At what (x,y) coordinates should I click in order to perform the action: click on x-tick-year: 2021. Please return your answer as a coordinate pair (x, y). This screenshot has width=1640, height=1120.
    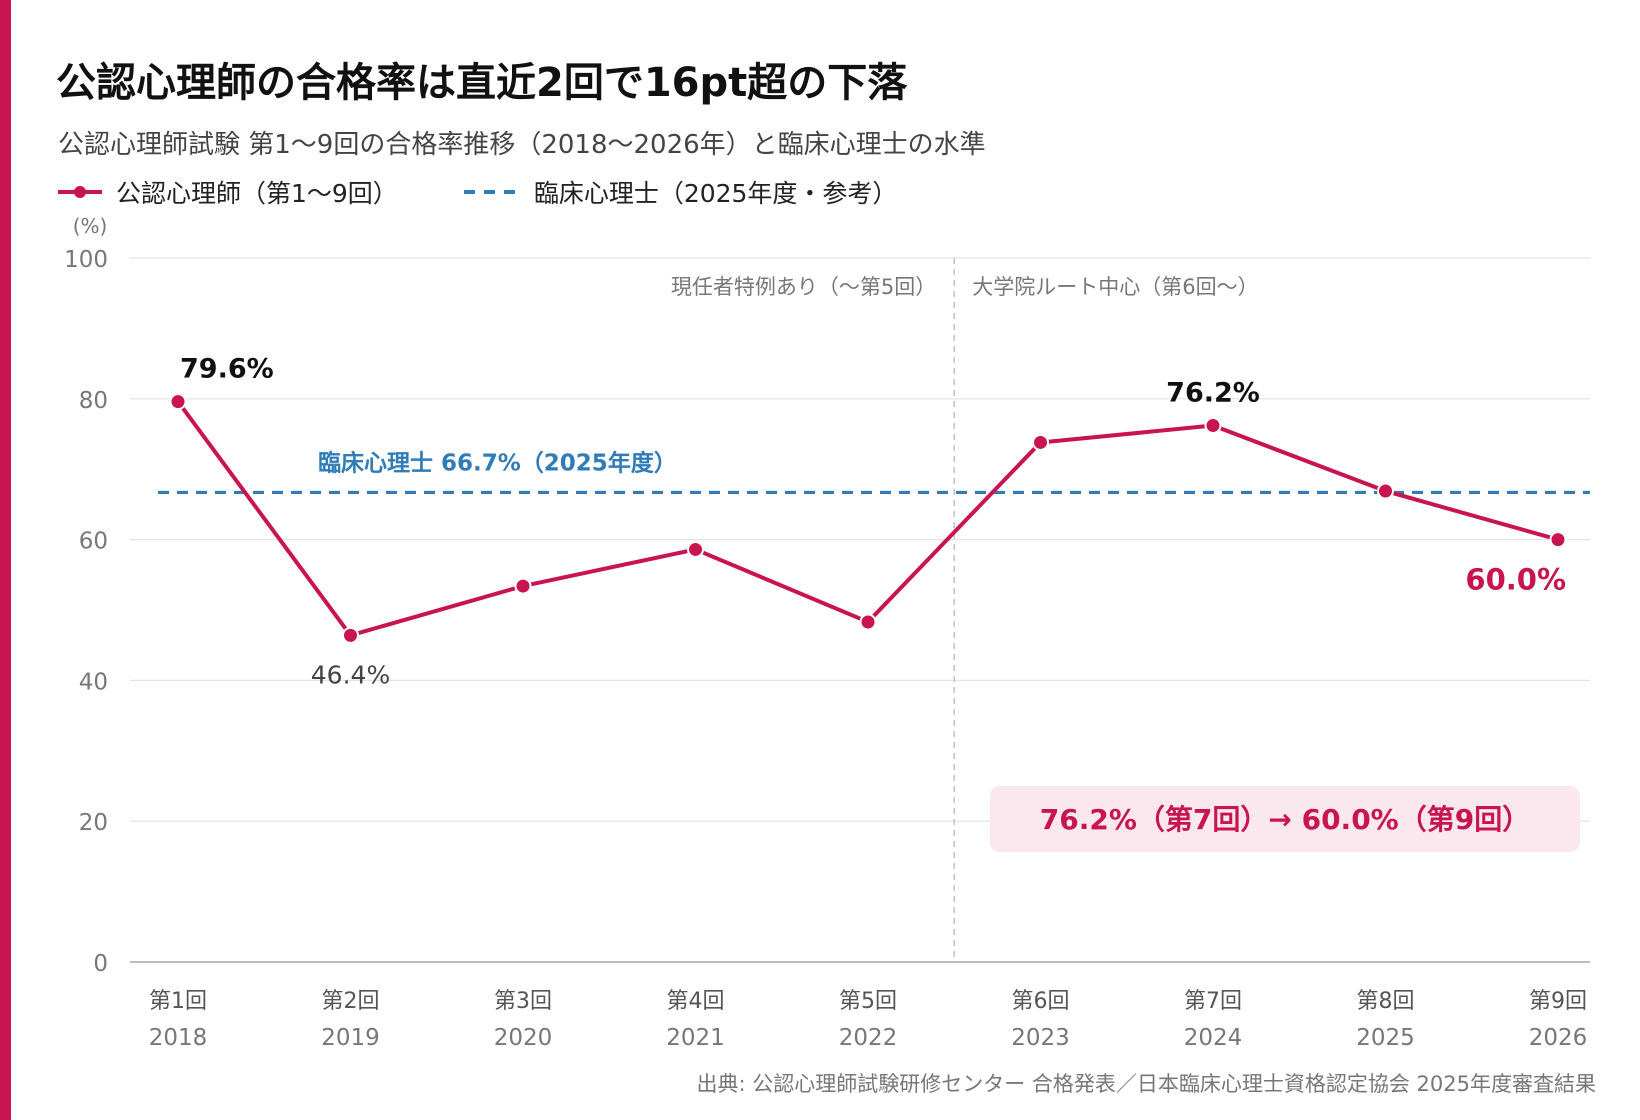
    Looking at the image, I should click on (695, 1038).